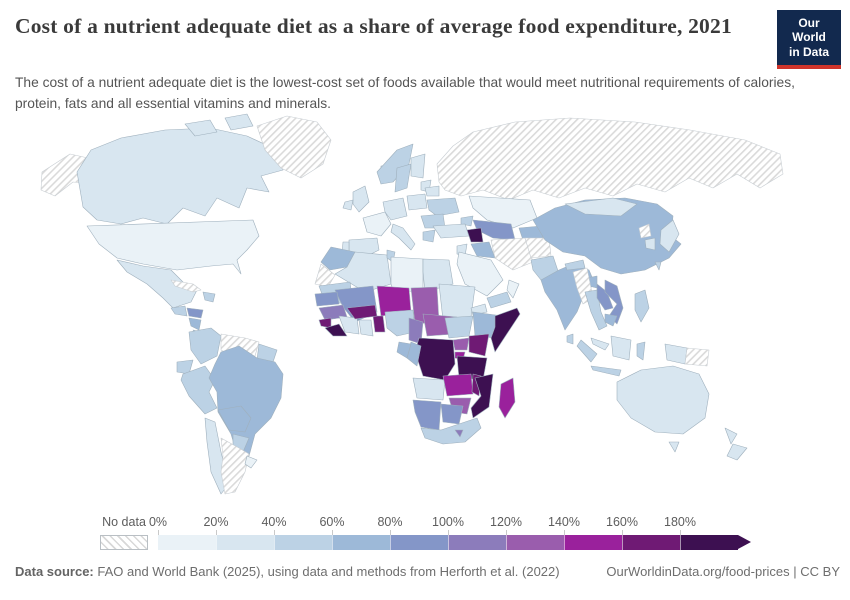 The width and height of the screenshot is (850, 600). What do you see at coordinates (173, 247) in the screenshot?
I see `country-united-states` at bounding box center [173, 247].